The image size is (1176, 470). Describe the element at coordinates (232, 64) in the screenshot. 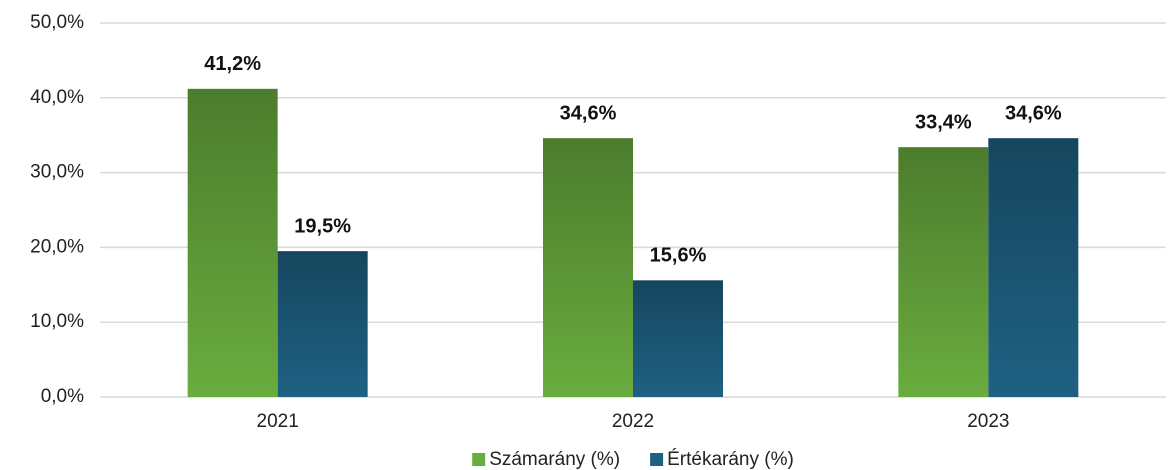

I see `value-label: 41,2%` at that location.